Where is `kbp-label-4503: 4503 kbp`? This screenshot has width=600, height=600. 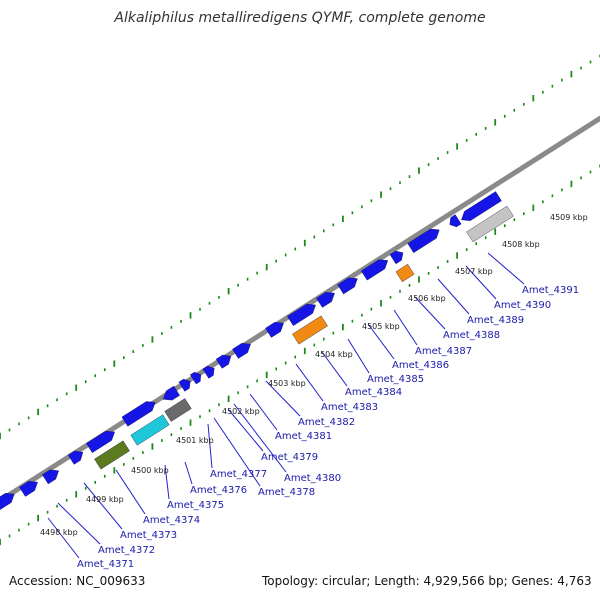 kbp-label-4503: 4503 kbp is located at coordinates (287, 383).